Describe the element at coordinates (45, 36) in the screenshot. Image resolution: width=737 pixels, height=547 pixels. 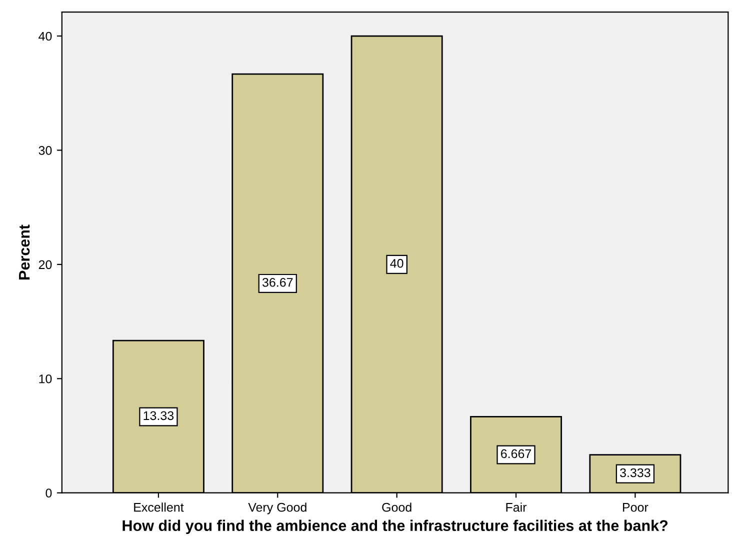
I see `y-tick-label: 40` at that location.